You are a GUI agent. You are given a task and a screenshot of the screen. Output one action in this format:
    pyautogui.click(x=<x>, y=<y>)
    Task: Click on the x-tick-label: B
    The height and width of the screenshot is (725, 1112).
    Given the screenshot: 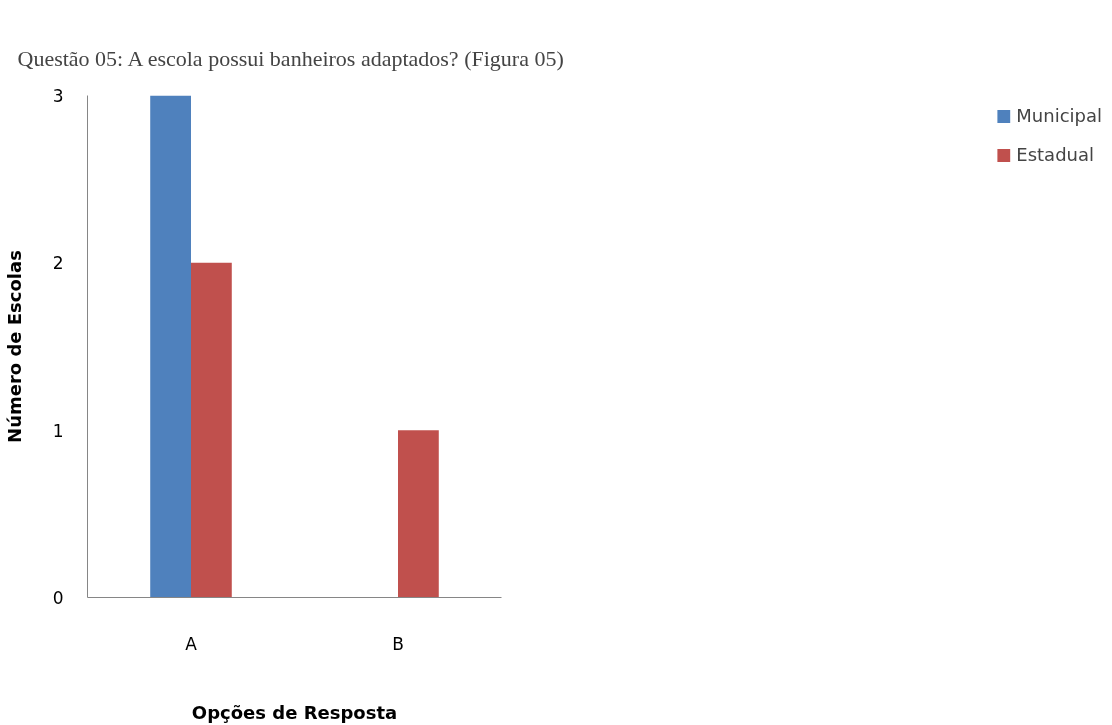 What is the action you would take?
    pyautogui.click(x=398, y=643)
    